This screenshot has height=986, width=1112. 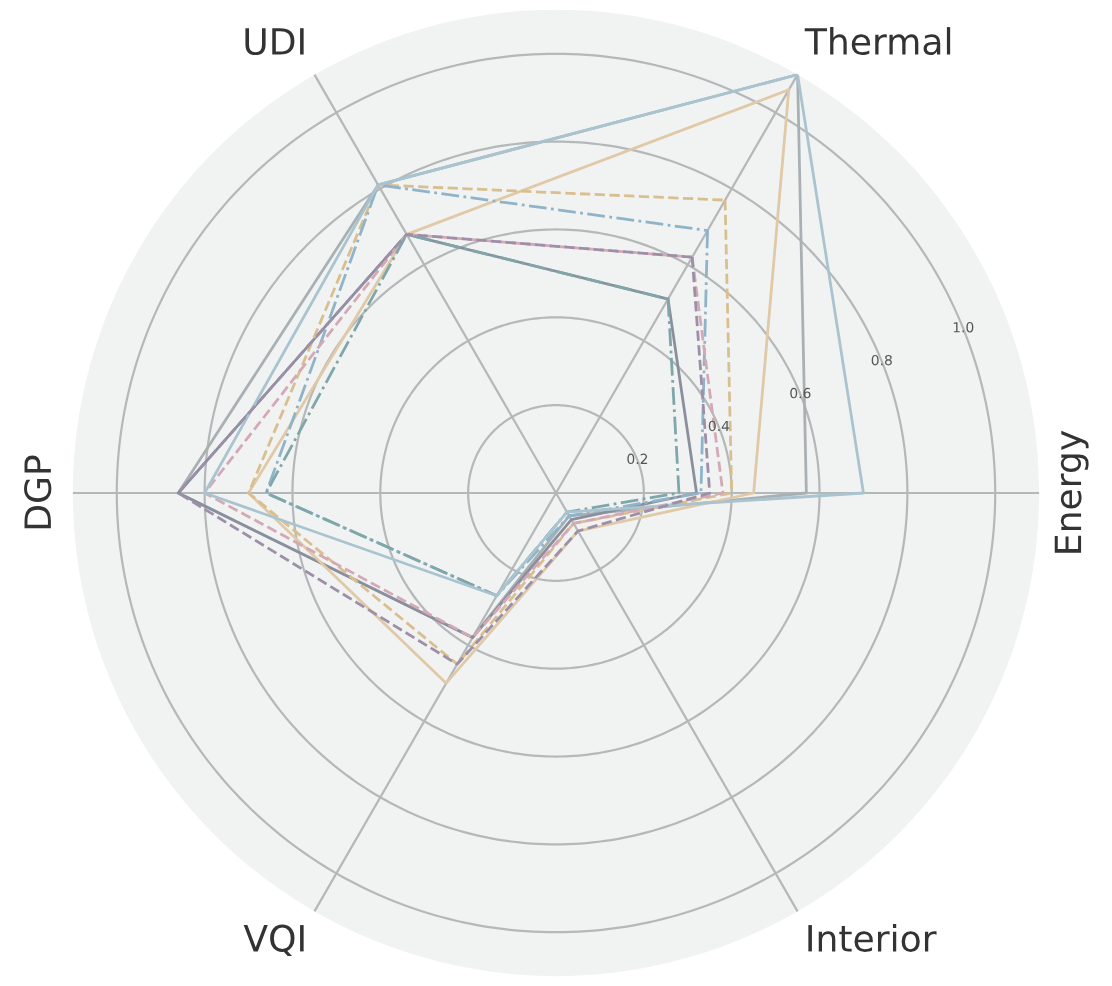 I want to click on spoke-label: Interior, so click(x=872, y=937).